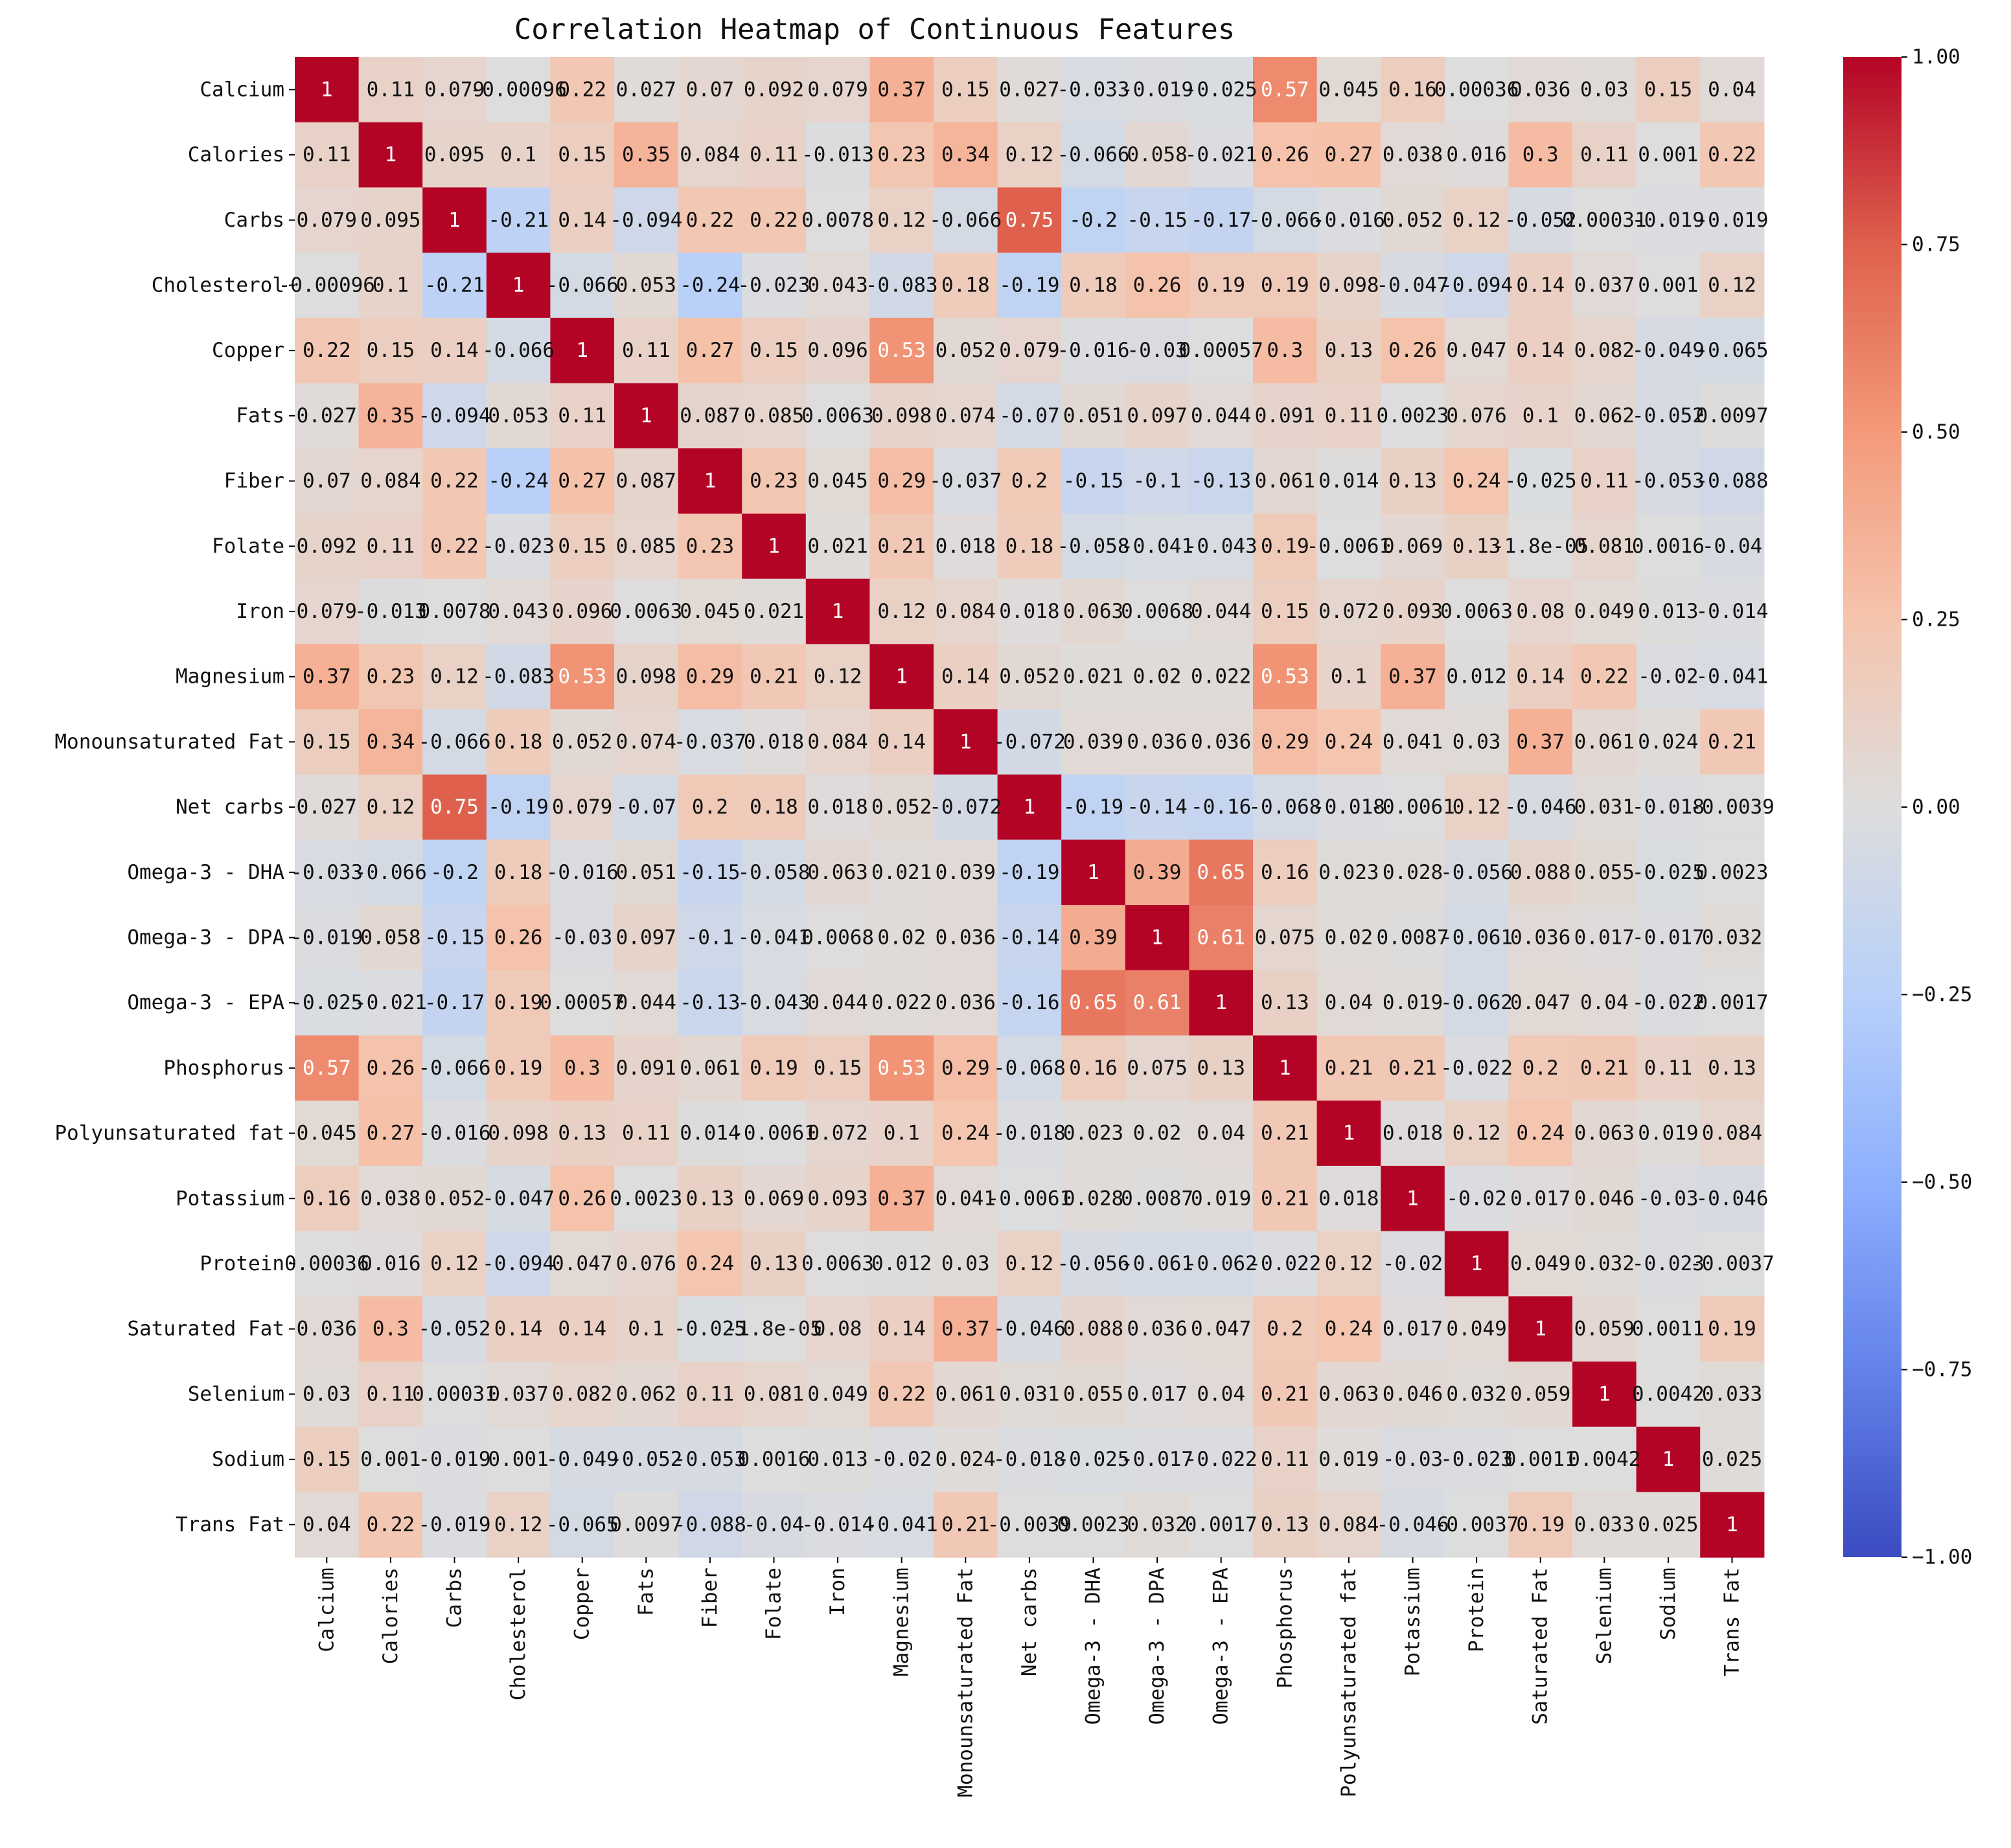 The image size is (2011, 1848). Describe the element at coordinates (774, 89) in the screenshot. I see `cell-annotation: 0.092` at that location.